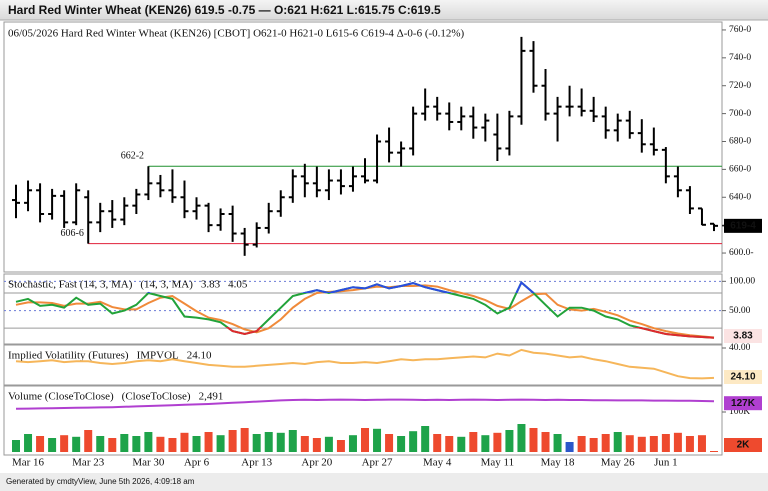 This screenshot has width=768, height=491. I want to click on legend-name: IMPVOL, so click(158, 356).